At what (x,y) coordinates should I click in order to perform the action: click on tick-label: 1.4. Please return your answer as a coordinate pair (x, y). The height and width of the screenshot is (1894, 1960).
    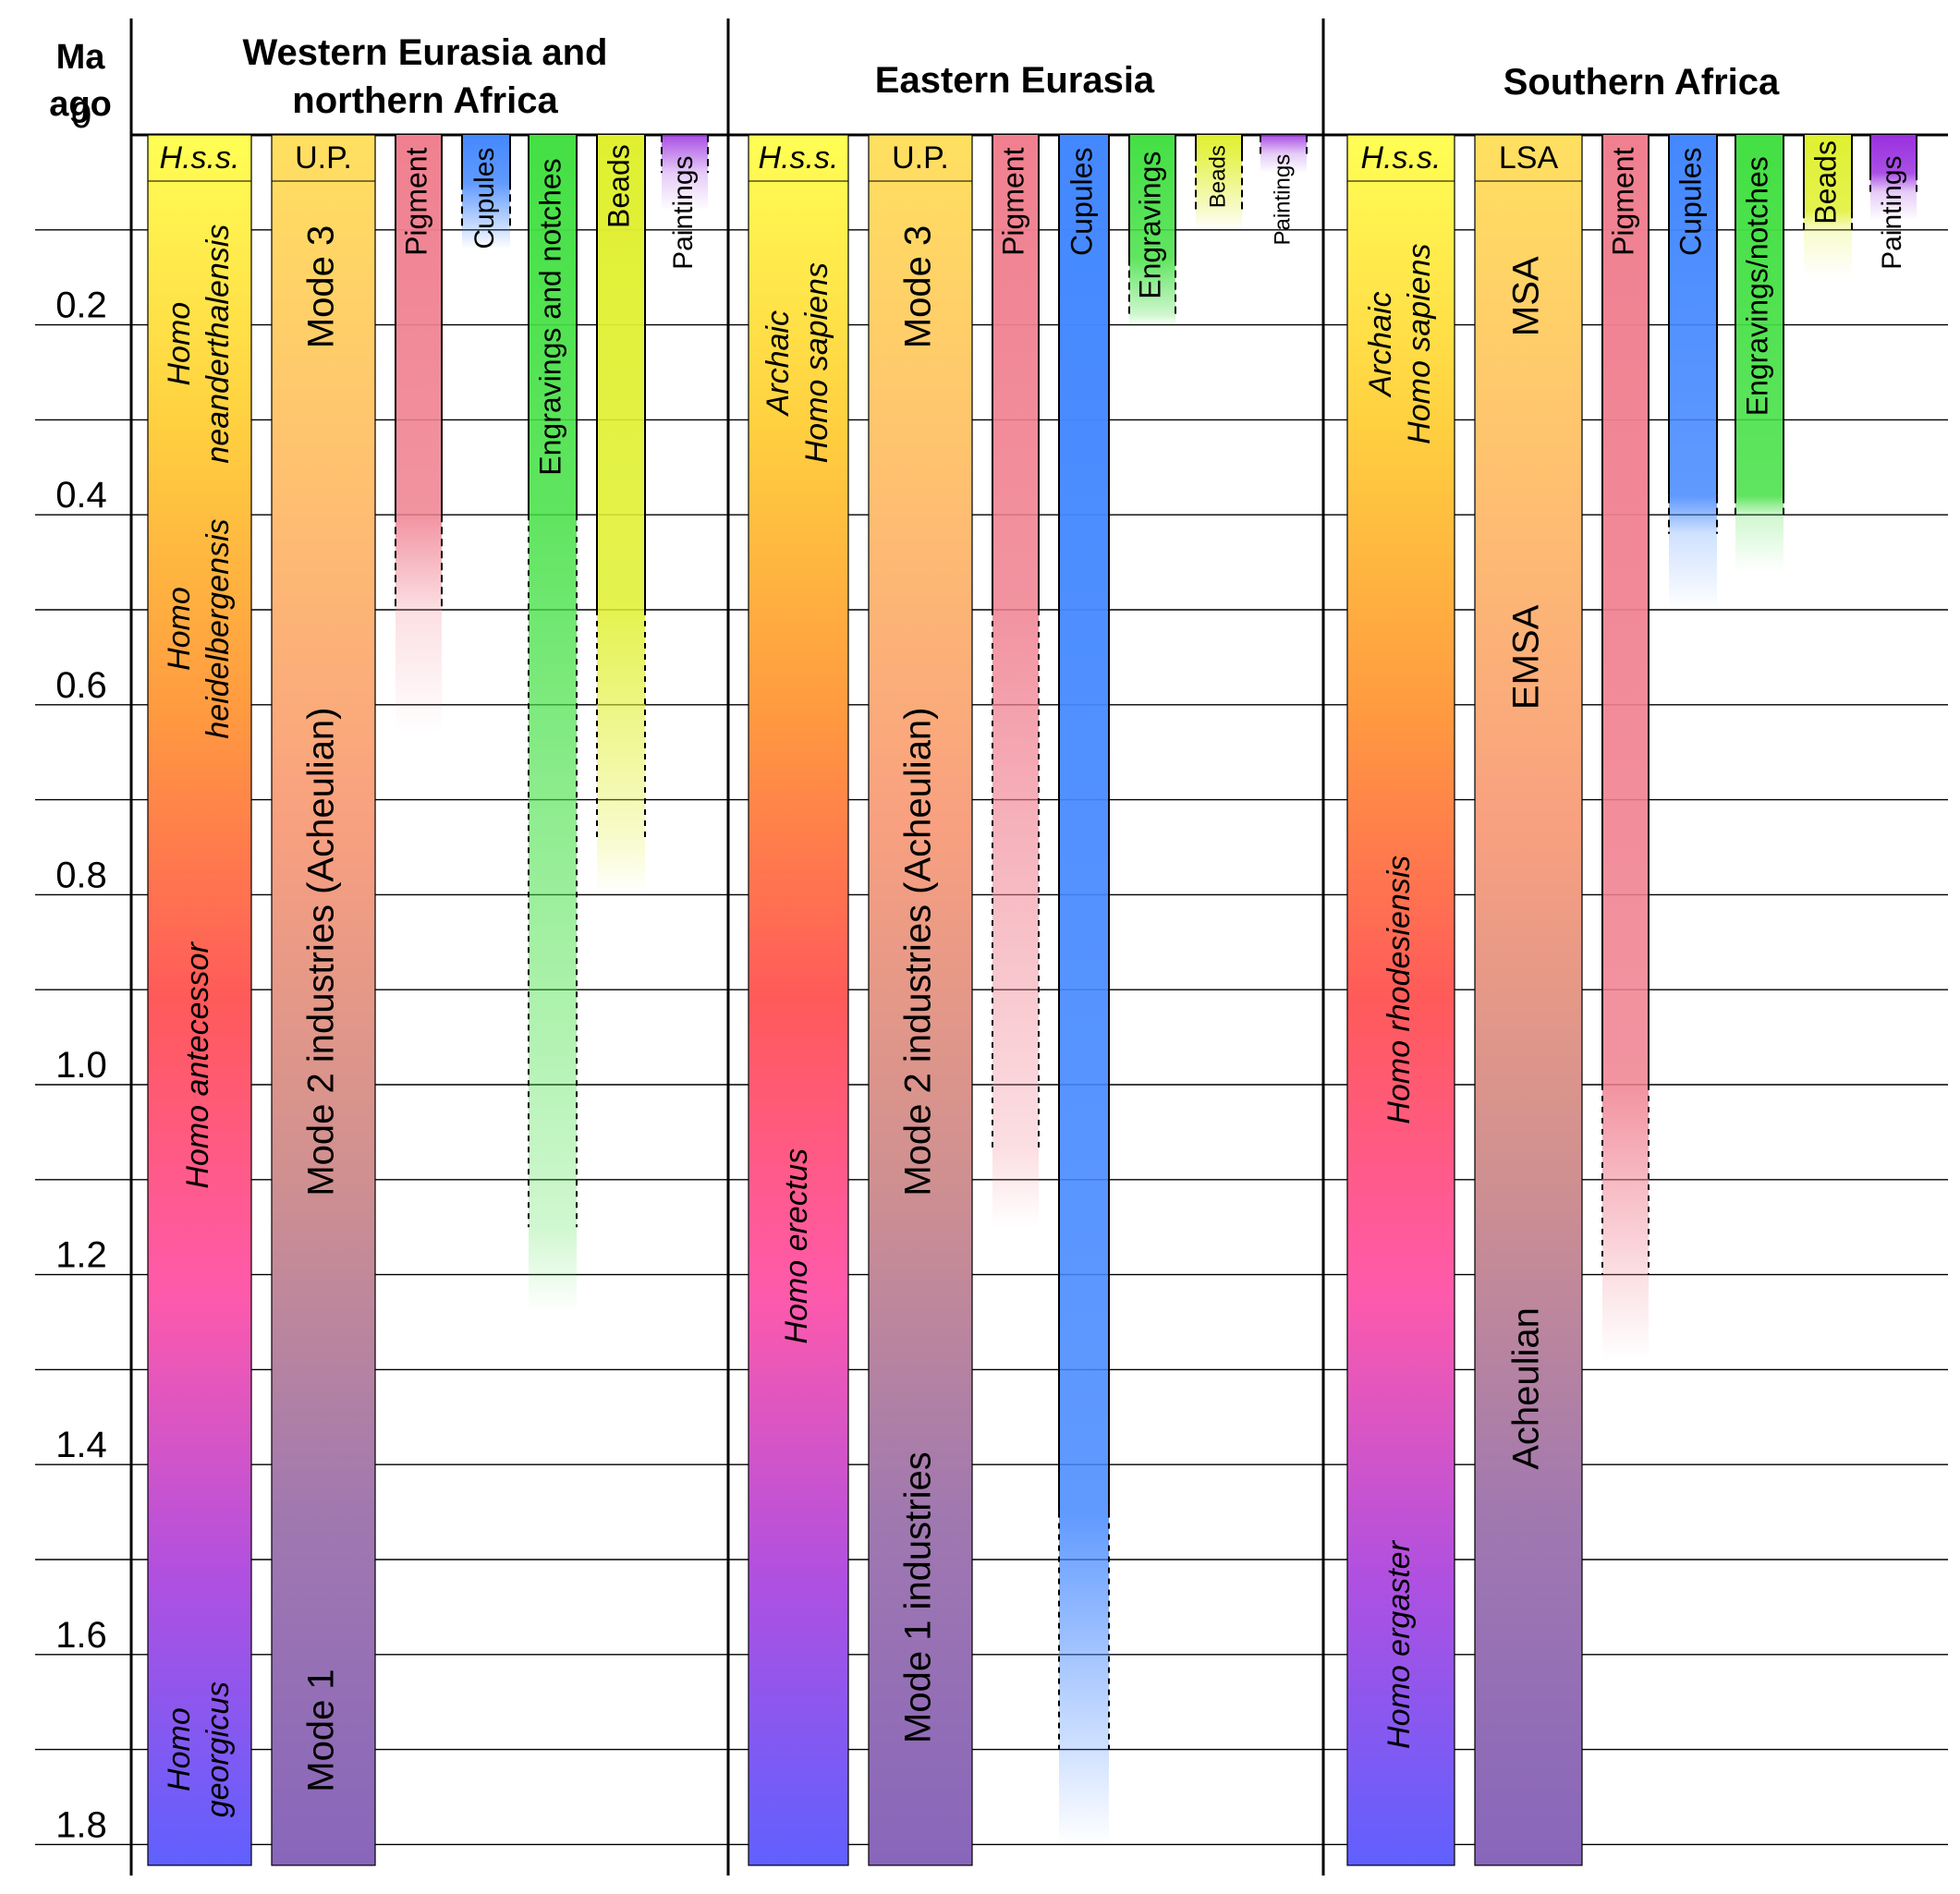
    Looking at the image, I should click on (81, 1445).